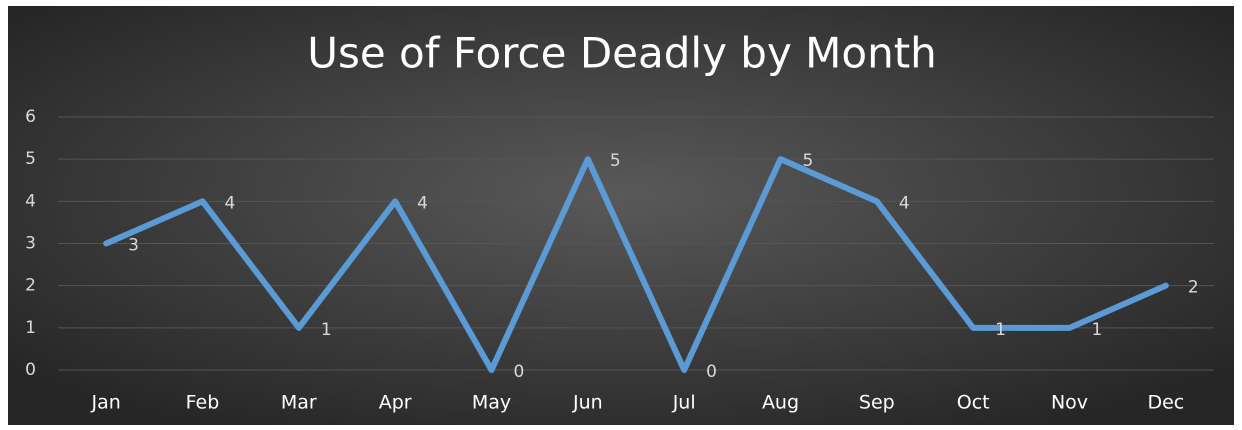  I want to click on y-tick-label: 0, so click(30, 370).